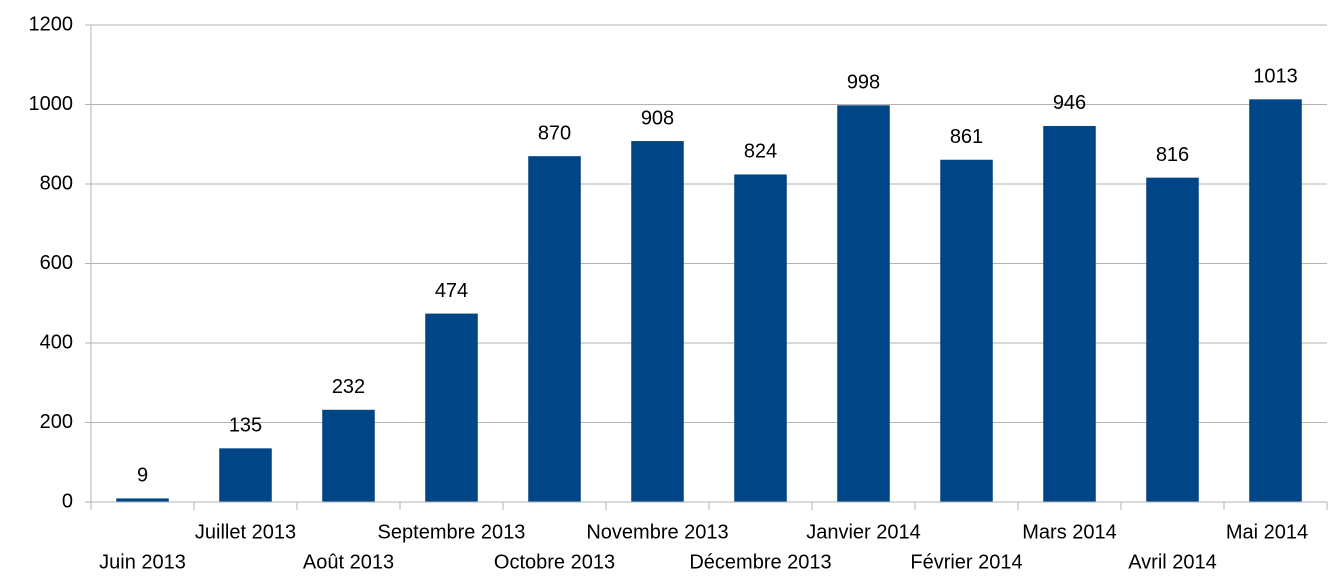 The image size is (1335, 584). Describe the element at coordinates (863, 532) in the screenshot. I see `x-tick-label: Janvier 2014` at that location.